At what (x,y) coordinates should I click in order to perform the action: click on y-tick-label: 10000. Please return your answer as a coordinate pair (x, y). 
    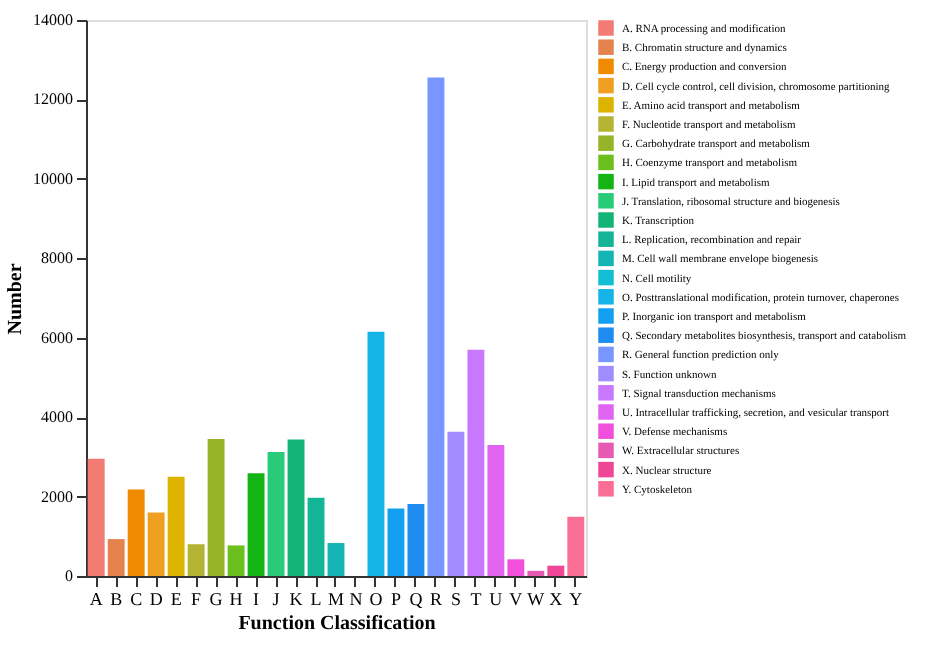
    Looking at the image, I should click on (53, 178).